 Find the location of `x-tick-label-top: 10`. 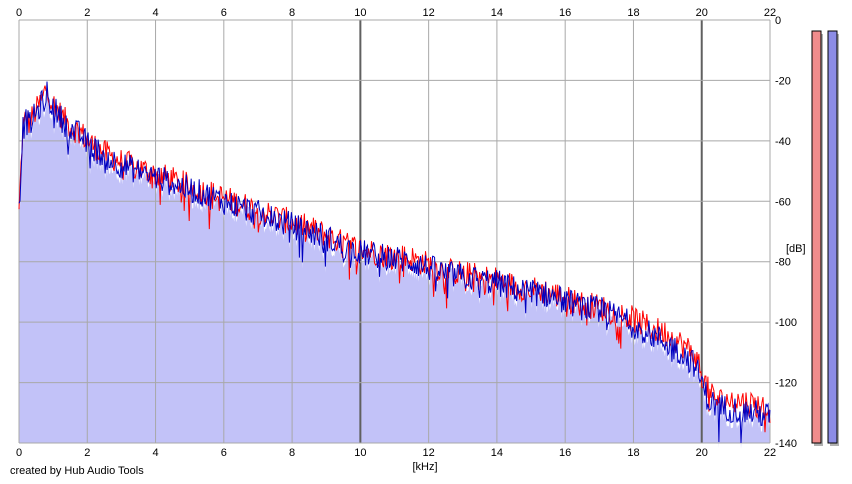

x-tick-label-top: 10 is located at coordinates (360, 13).